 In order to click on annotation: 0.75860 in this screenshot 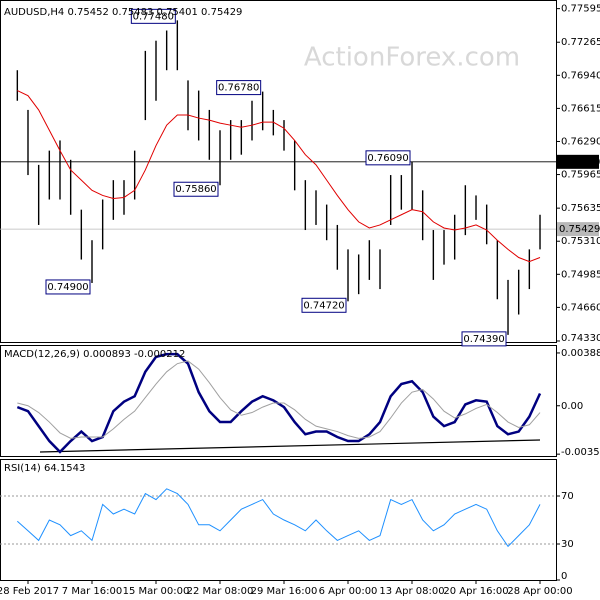, I will do `click(195, 189)`.